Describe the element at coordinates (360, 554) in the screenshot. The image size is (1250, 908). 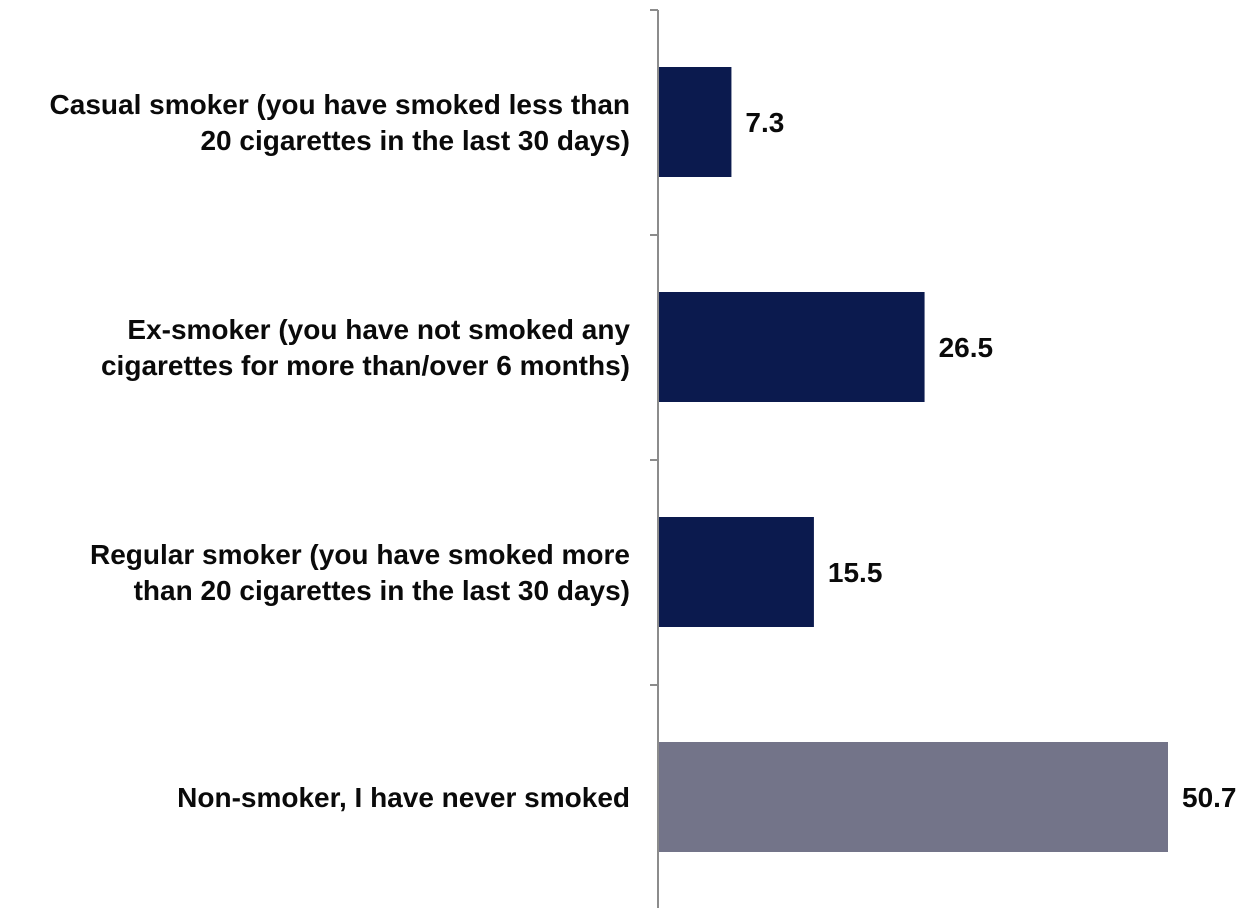
I see `category-label-line: Regular smoker (you have smoked more` at that location.